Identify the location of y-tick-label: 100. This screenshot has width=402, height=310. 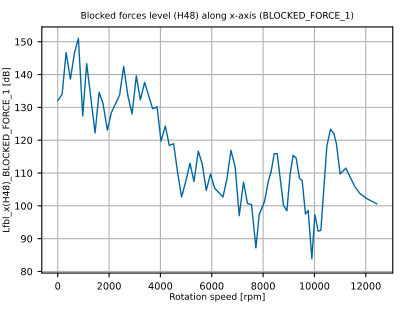
(23, 206).